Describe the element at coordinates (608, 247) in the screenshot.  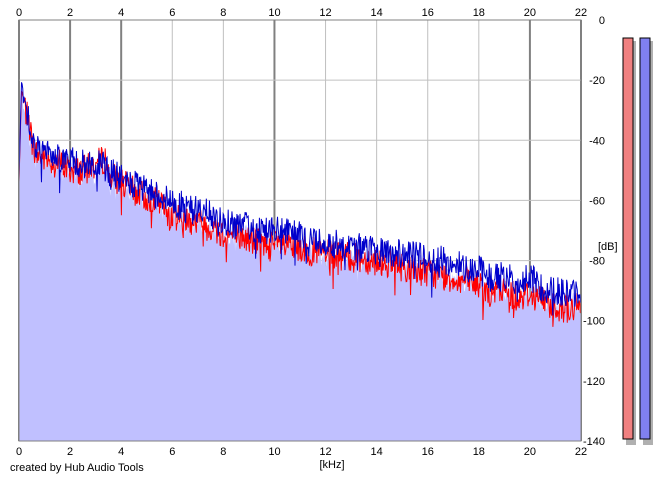
I see `y-axis-label: [dB]` at that location.